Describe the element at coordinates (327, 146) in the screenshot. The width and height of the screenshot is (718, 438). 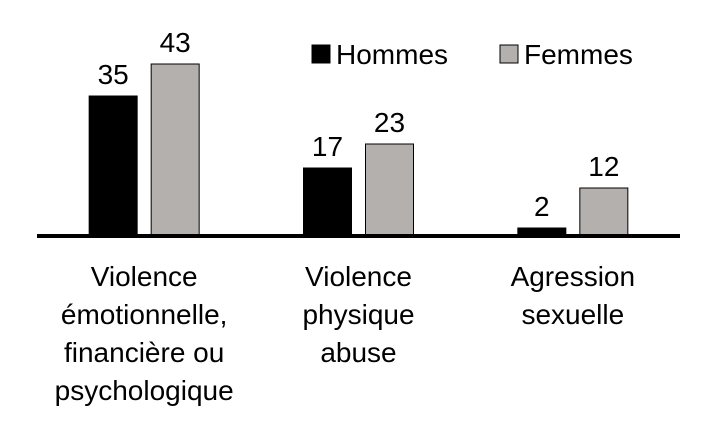
I see `value-label: 17` at that location.